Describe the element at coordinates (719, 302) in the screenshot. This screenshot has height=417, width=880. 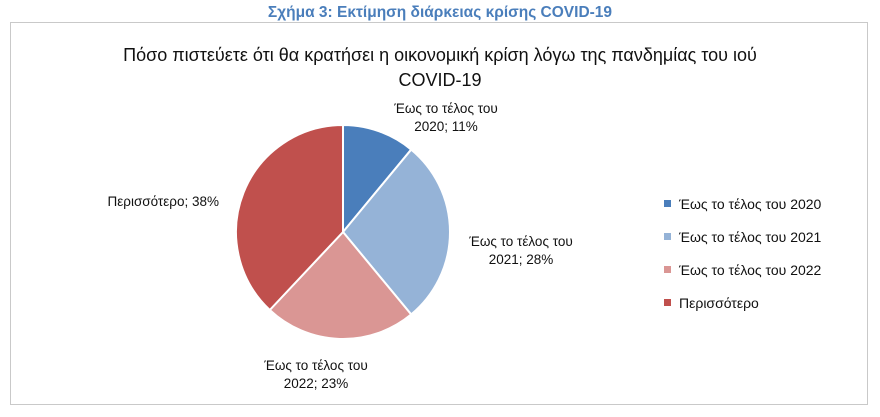
I see `legend-label: Περισσότερο` at that location.